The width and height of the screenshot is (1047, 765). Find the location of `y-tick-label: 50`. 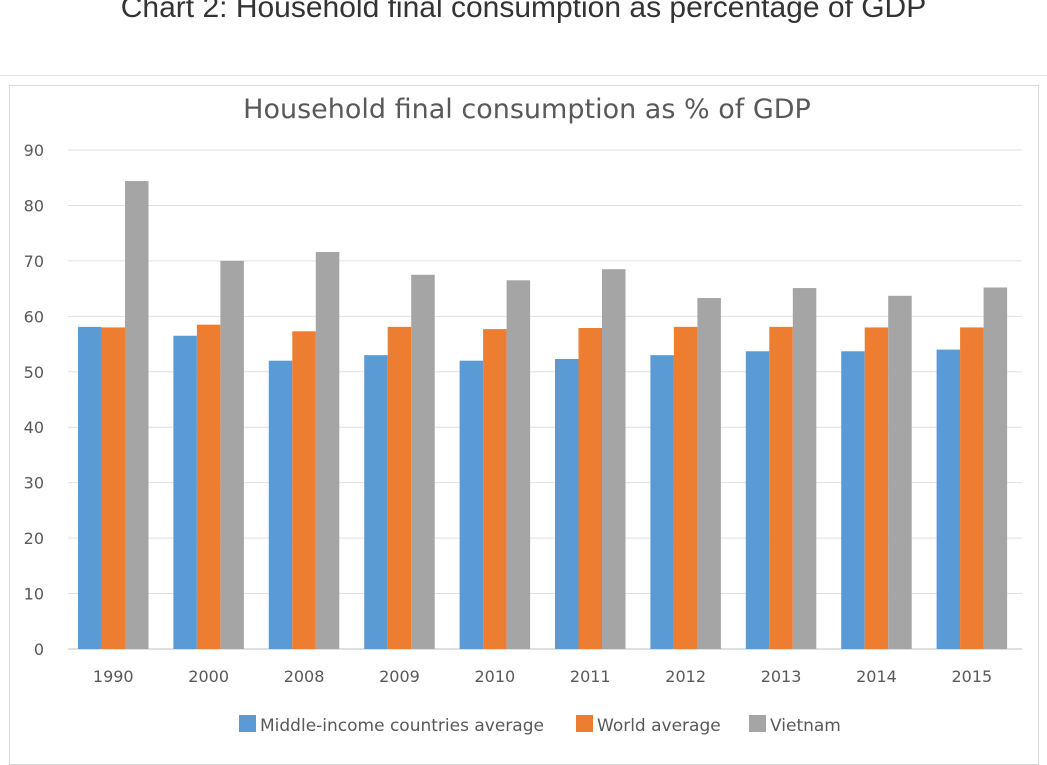

y-tick-label: 50 is located at coordinates (34, 372).